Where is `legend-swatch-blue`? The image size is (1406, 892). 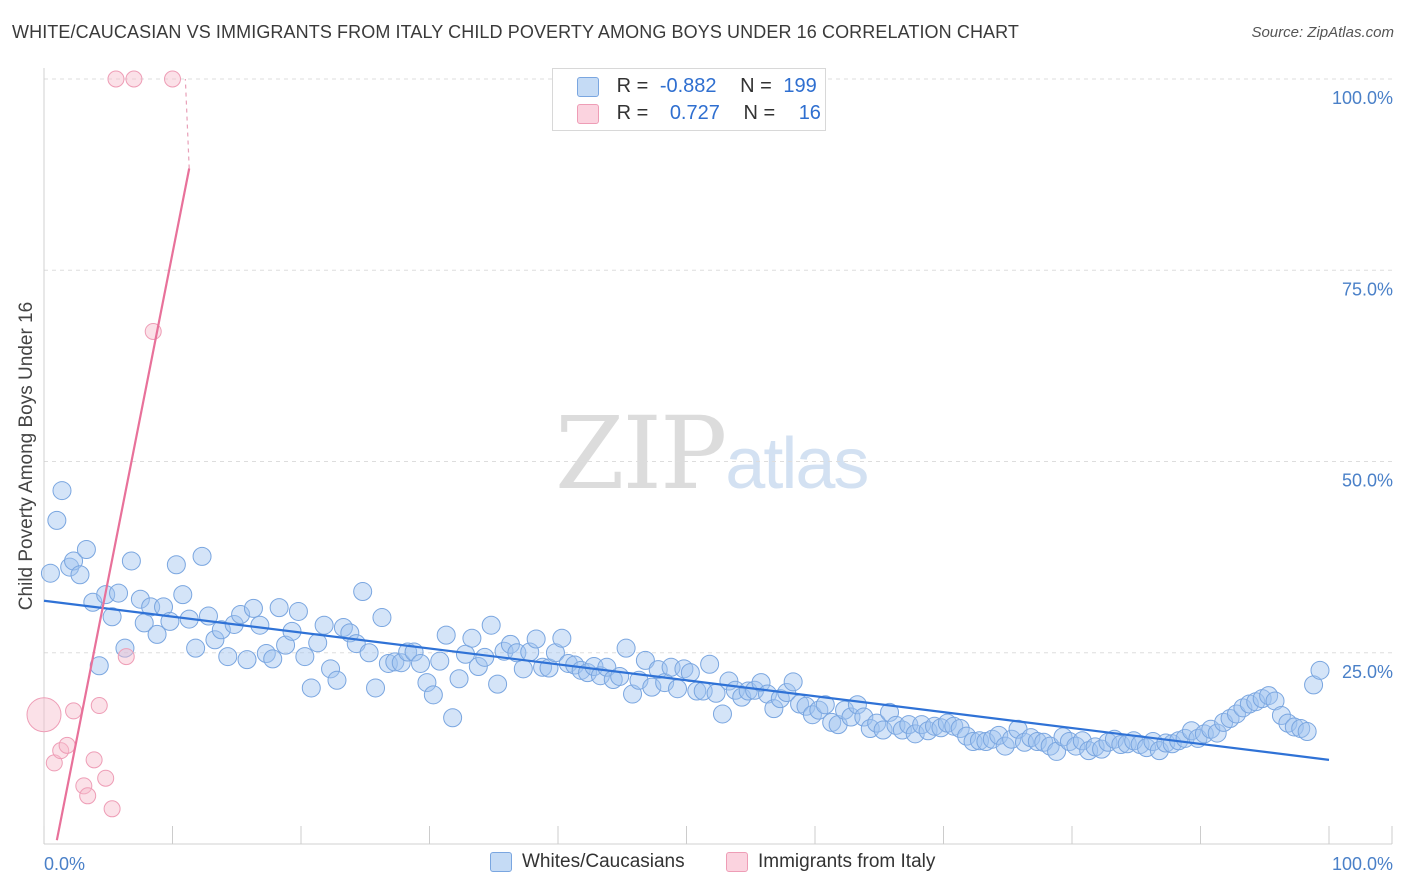
legend-swatch-blue is located at coordinates (588, 86).